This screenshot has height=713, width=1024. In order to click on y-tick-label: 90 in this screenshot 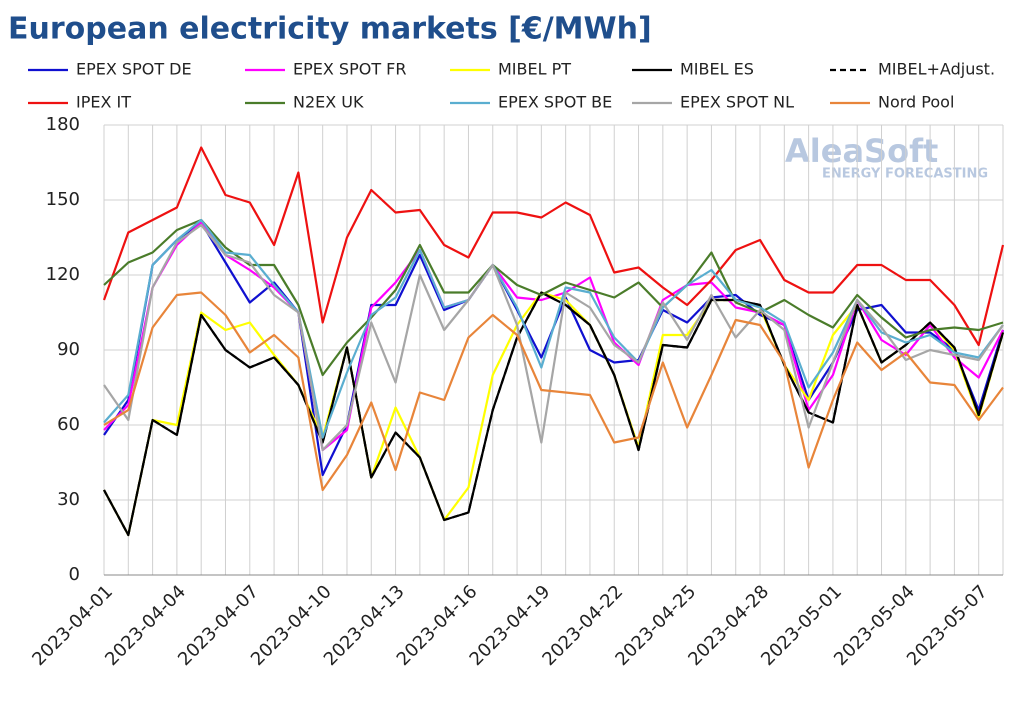, I will do `click(68, 349)`.